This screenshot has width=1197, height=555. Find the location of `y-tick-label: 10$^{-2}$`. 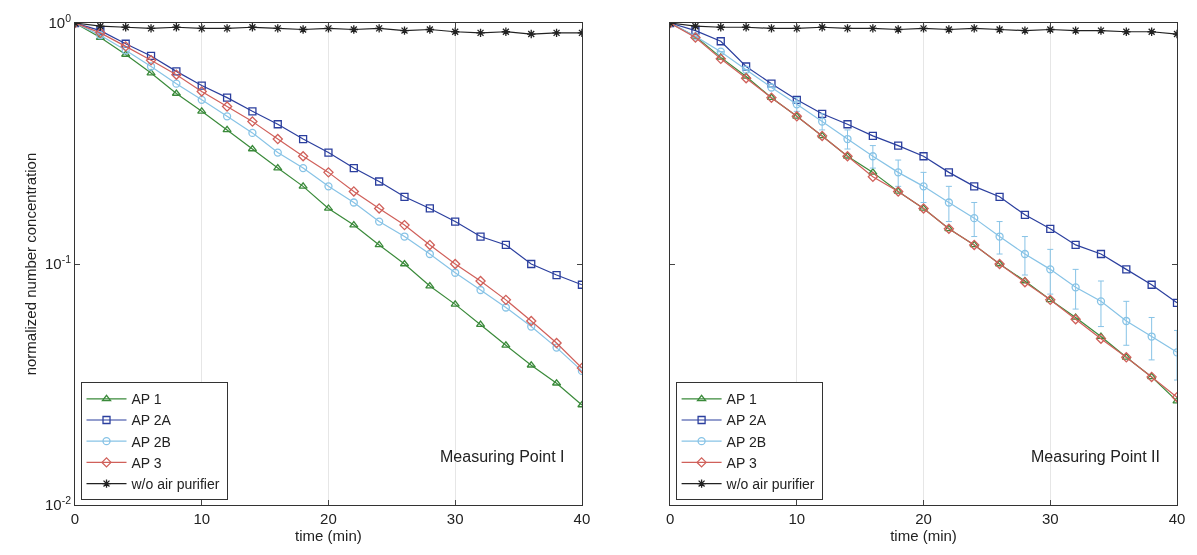

y-tick-label: 10$^{-2}$ is located at coordinates (58, 503).